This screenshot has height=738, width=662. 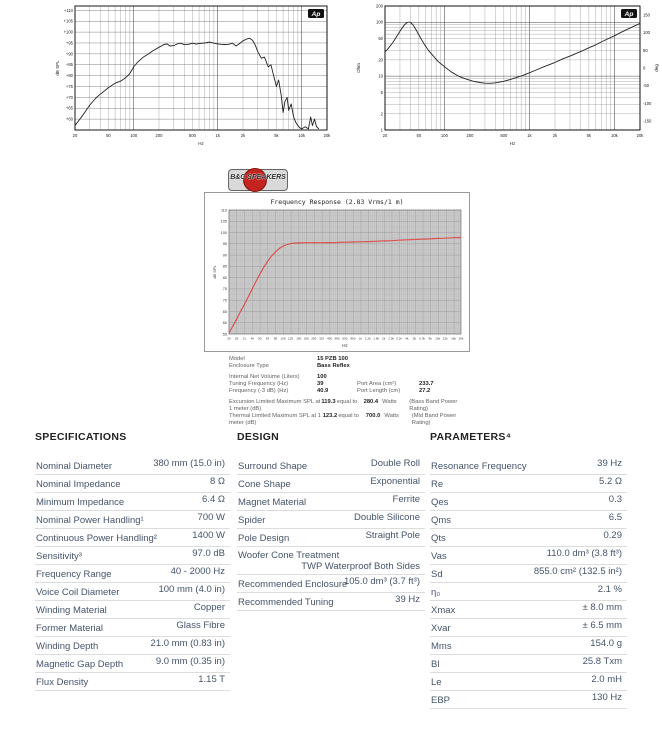 What do you see at coordinates (211, 517) in the screenshot?
I see `row-value: 700 W` at bounding box center [211, 517].